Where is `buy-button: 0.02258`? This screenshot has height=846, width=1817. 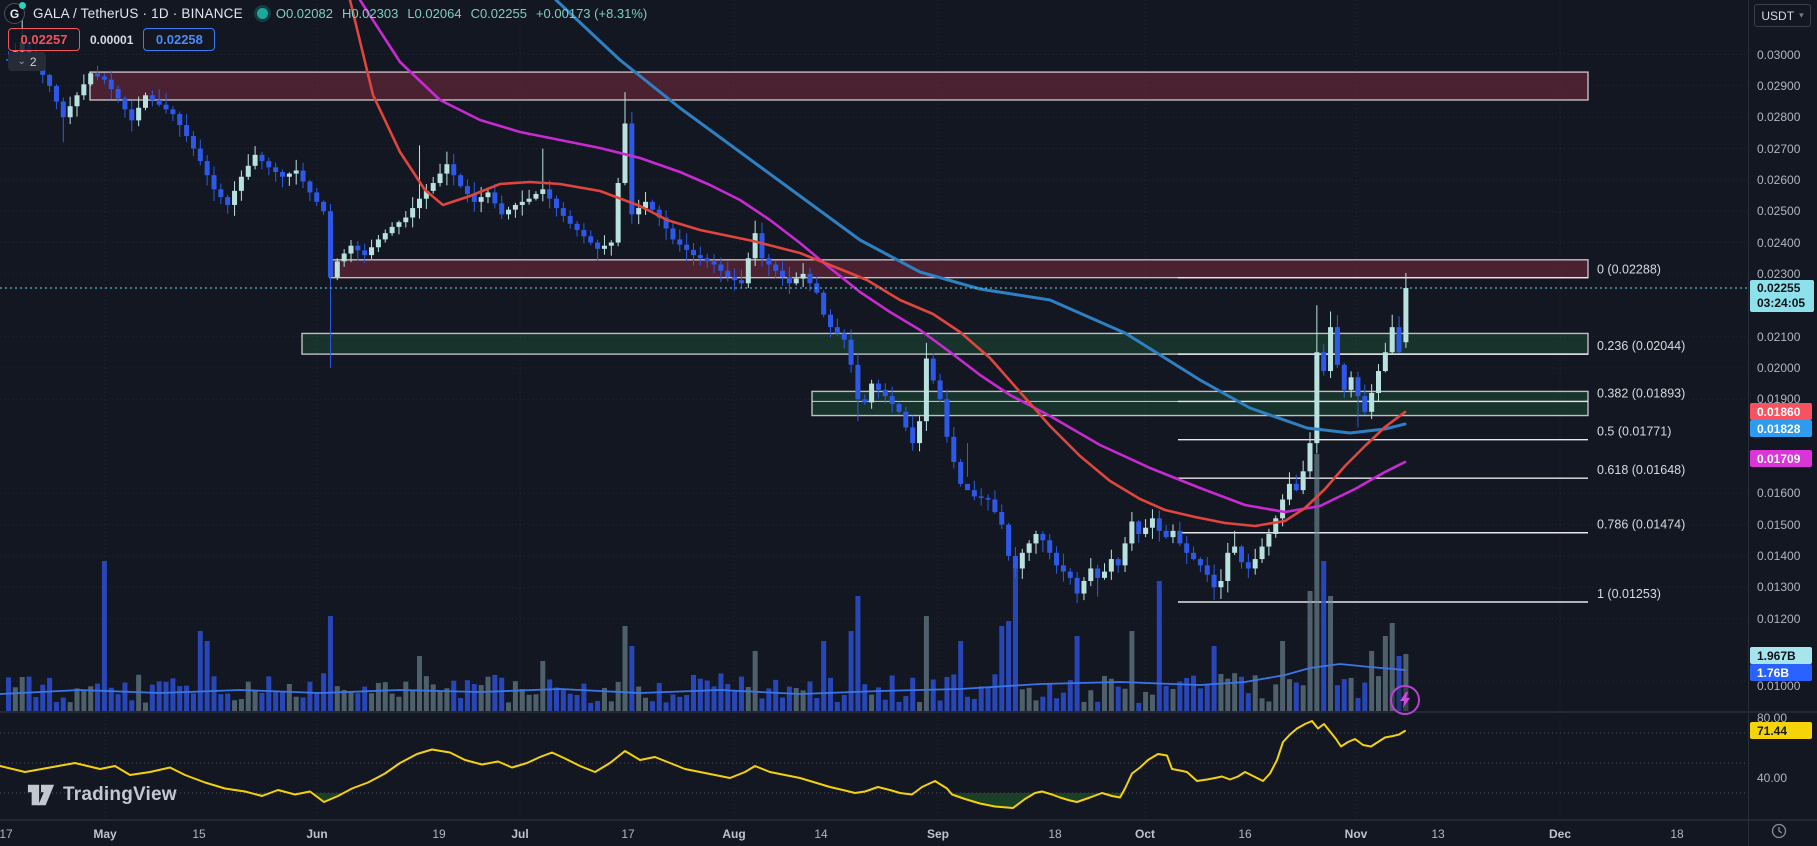 buy-button: 0.02258 is located at coordinates (179, 39).